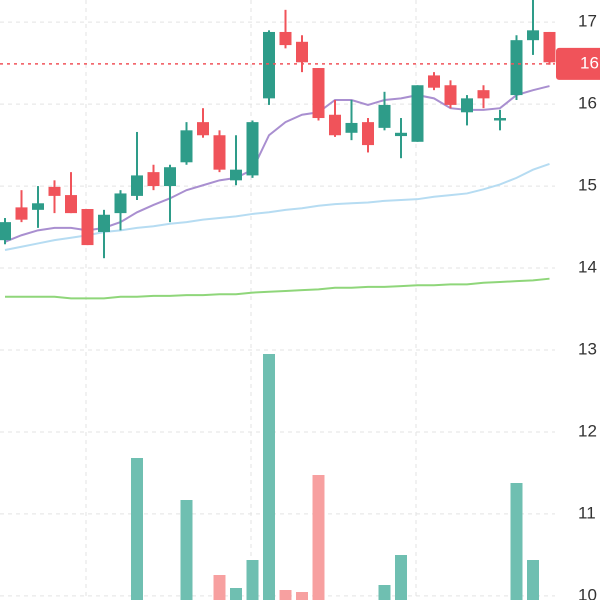 Image resolution: width=600 pixels, height=600 pixels. What do you see at coordinates (587, 592) in the screenshot?
I see `y-tick-label: 10` at bounding box center [587, 592].